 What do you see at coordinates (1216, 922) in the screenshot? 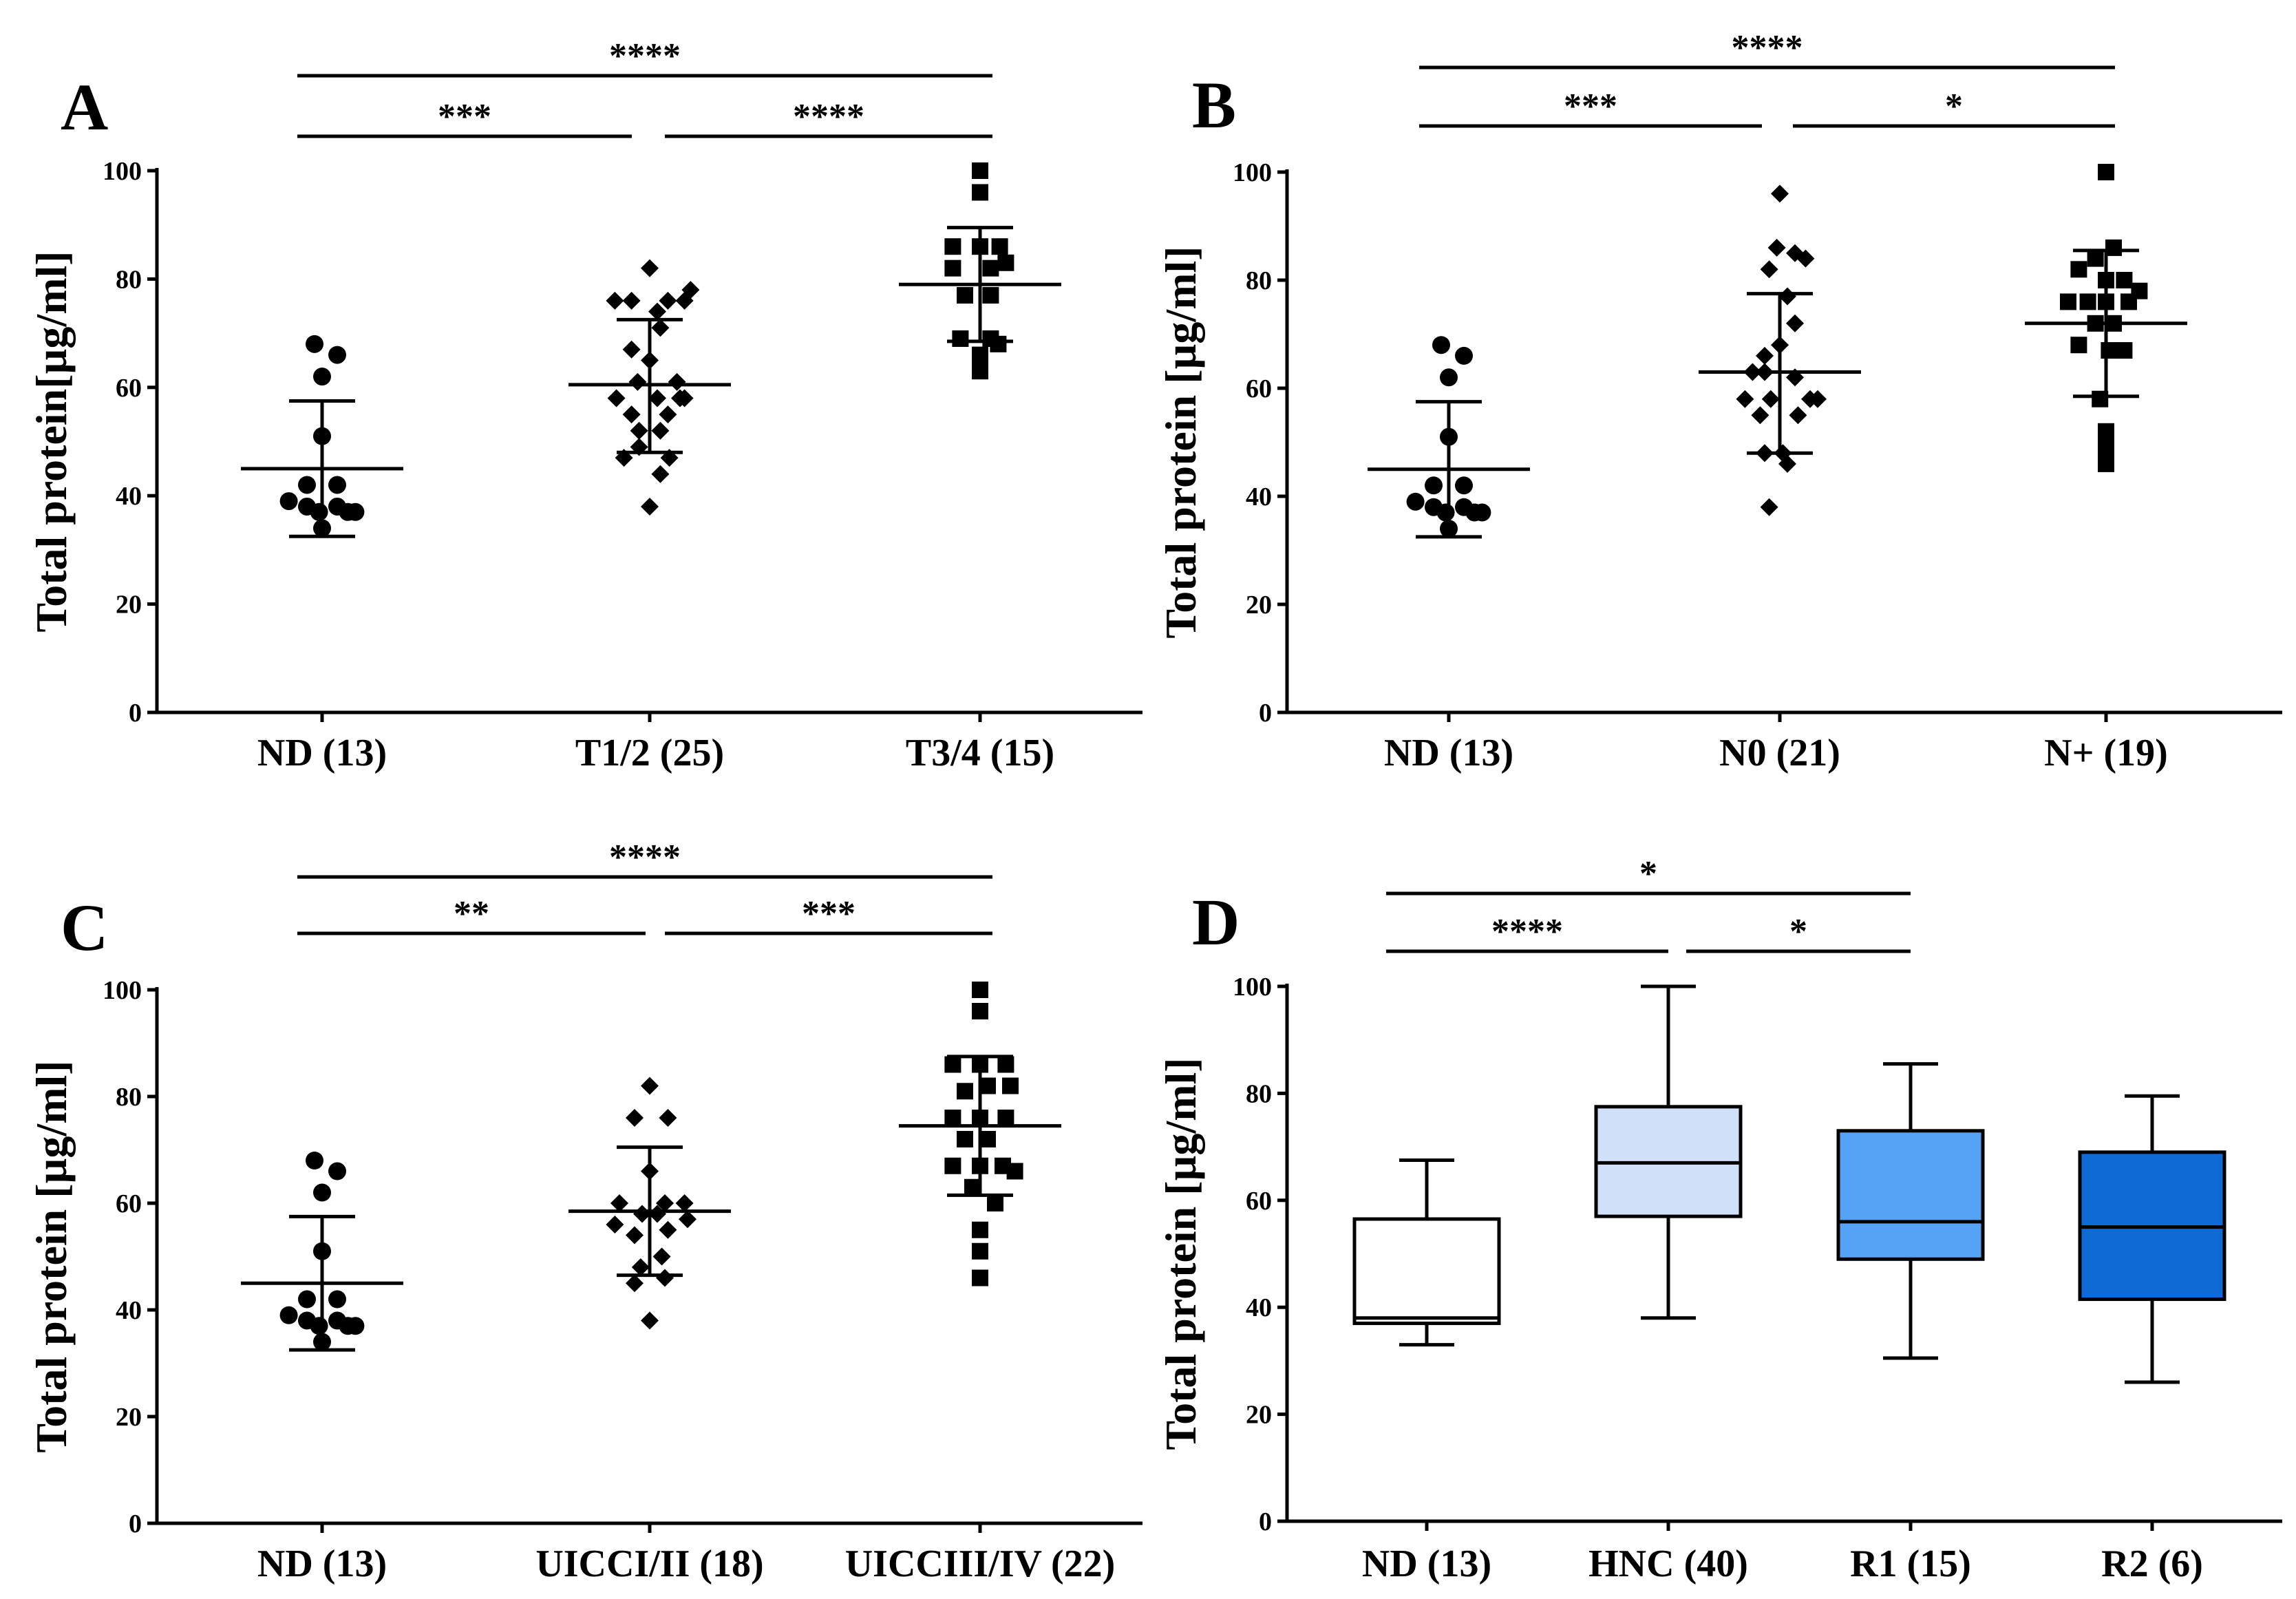
I see `panel-letter-d: D` at bounding box center [1216, 922].